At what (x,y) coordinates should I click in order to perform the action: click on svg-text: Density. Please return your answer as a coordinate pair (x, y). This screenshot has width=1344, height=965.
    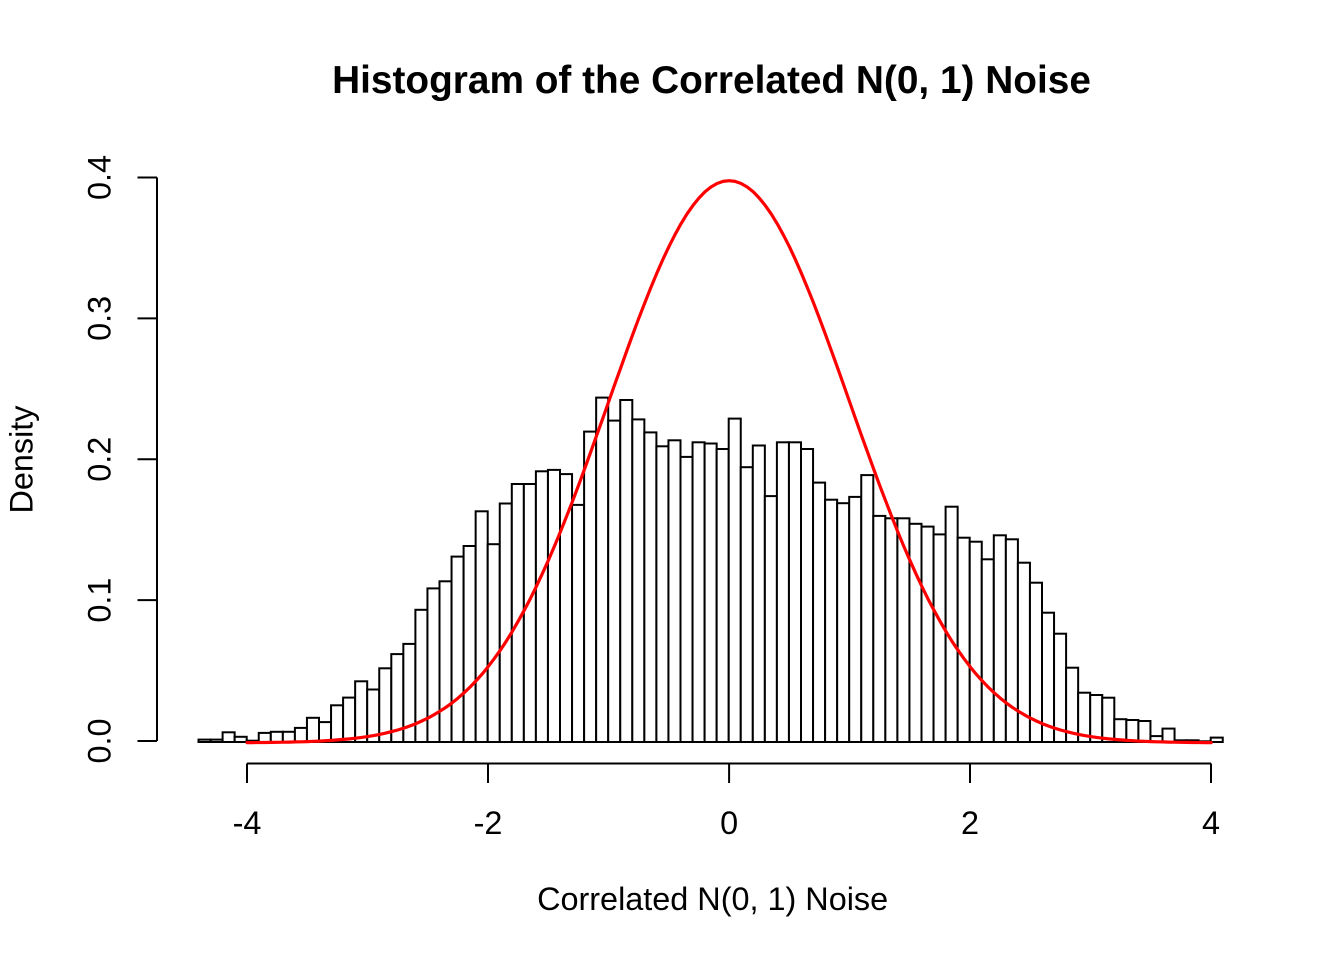
    Looking at the image, I should click on (22, 459).